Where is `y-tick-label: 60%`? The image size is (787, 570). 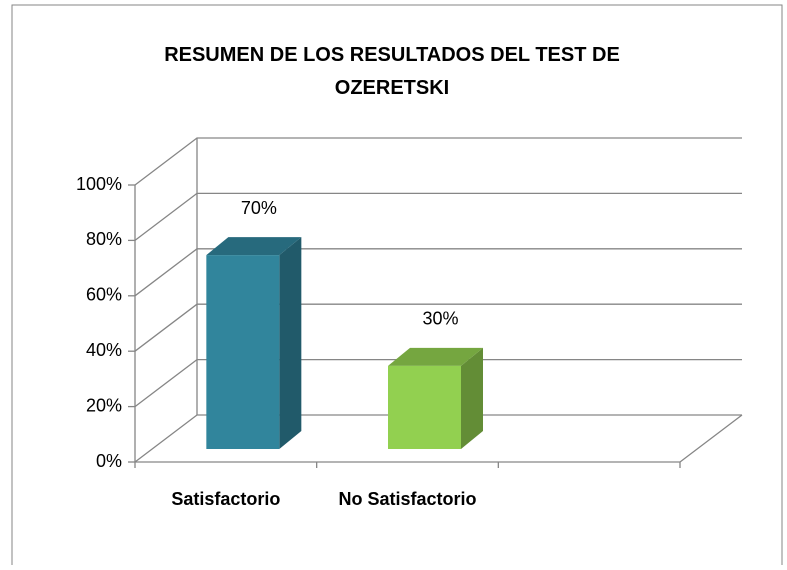 y-tick-label: 60% is located at coordinates (104, 295).